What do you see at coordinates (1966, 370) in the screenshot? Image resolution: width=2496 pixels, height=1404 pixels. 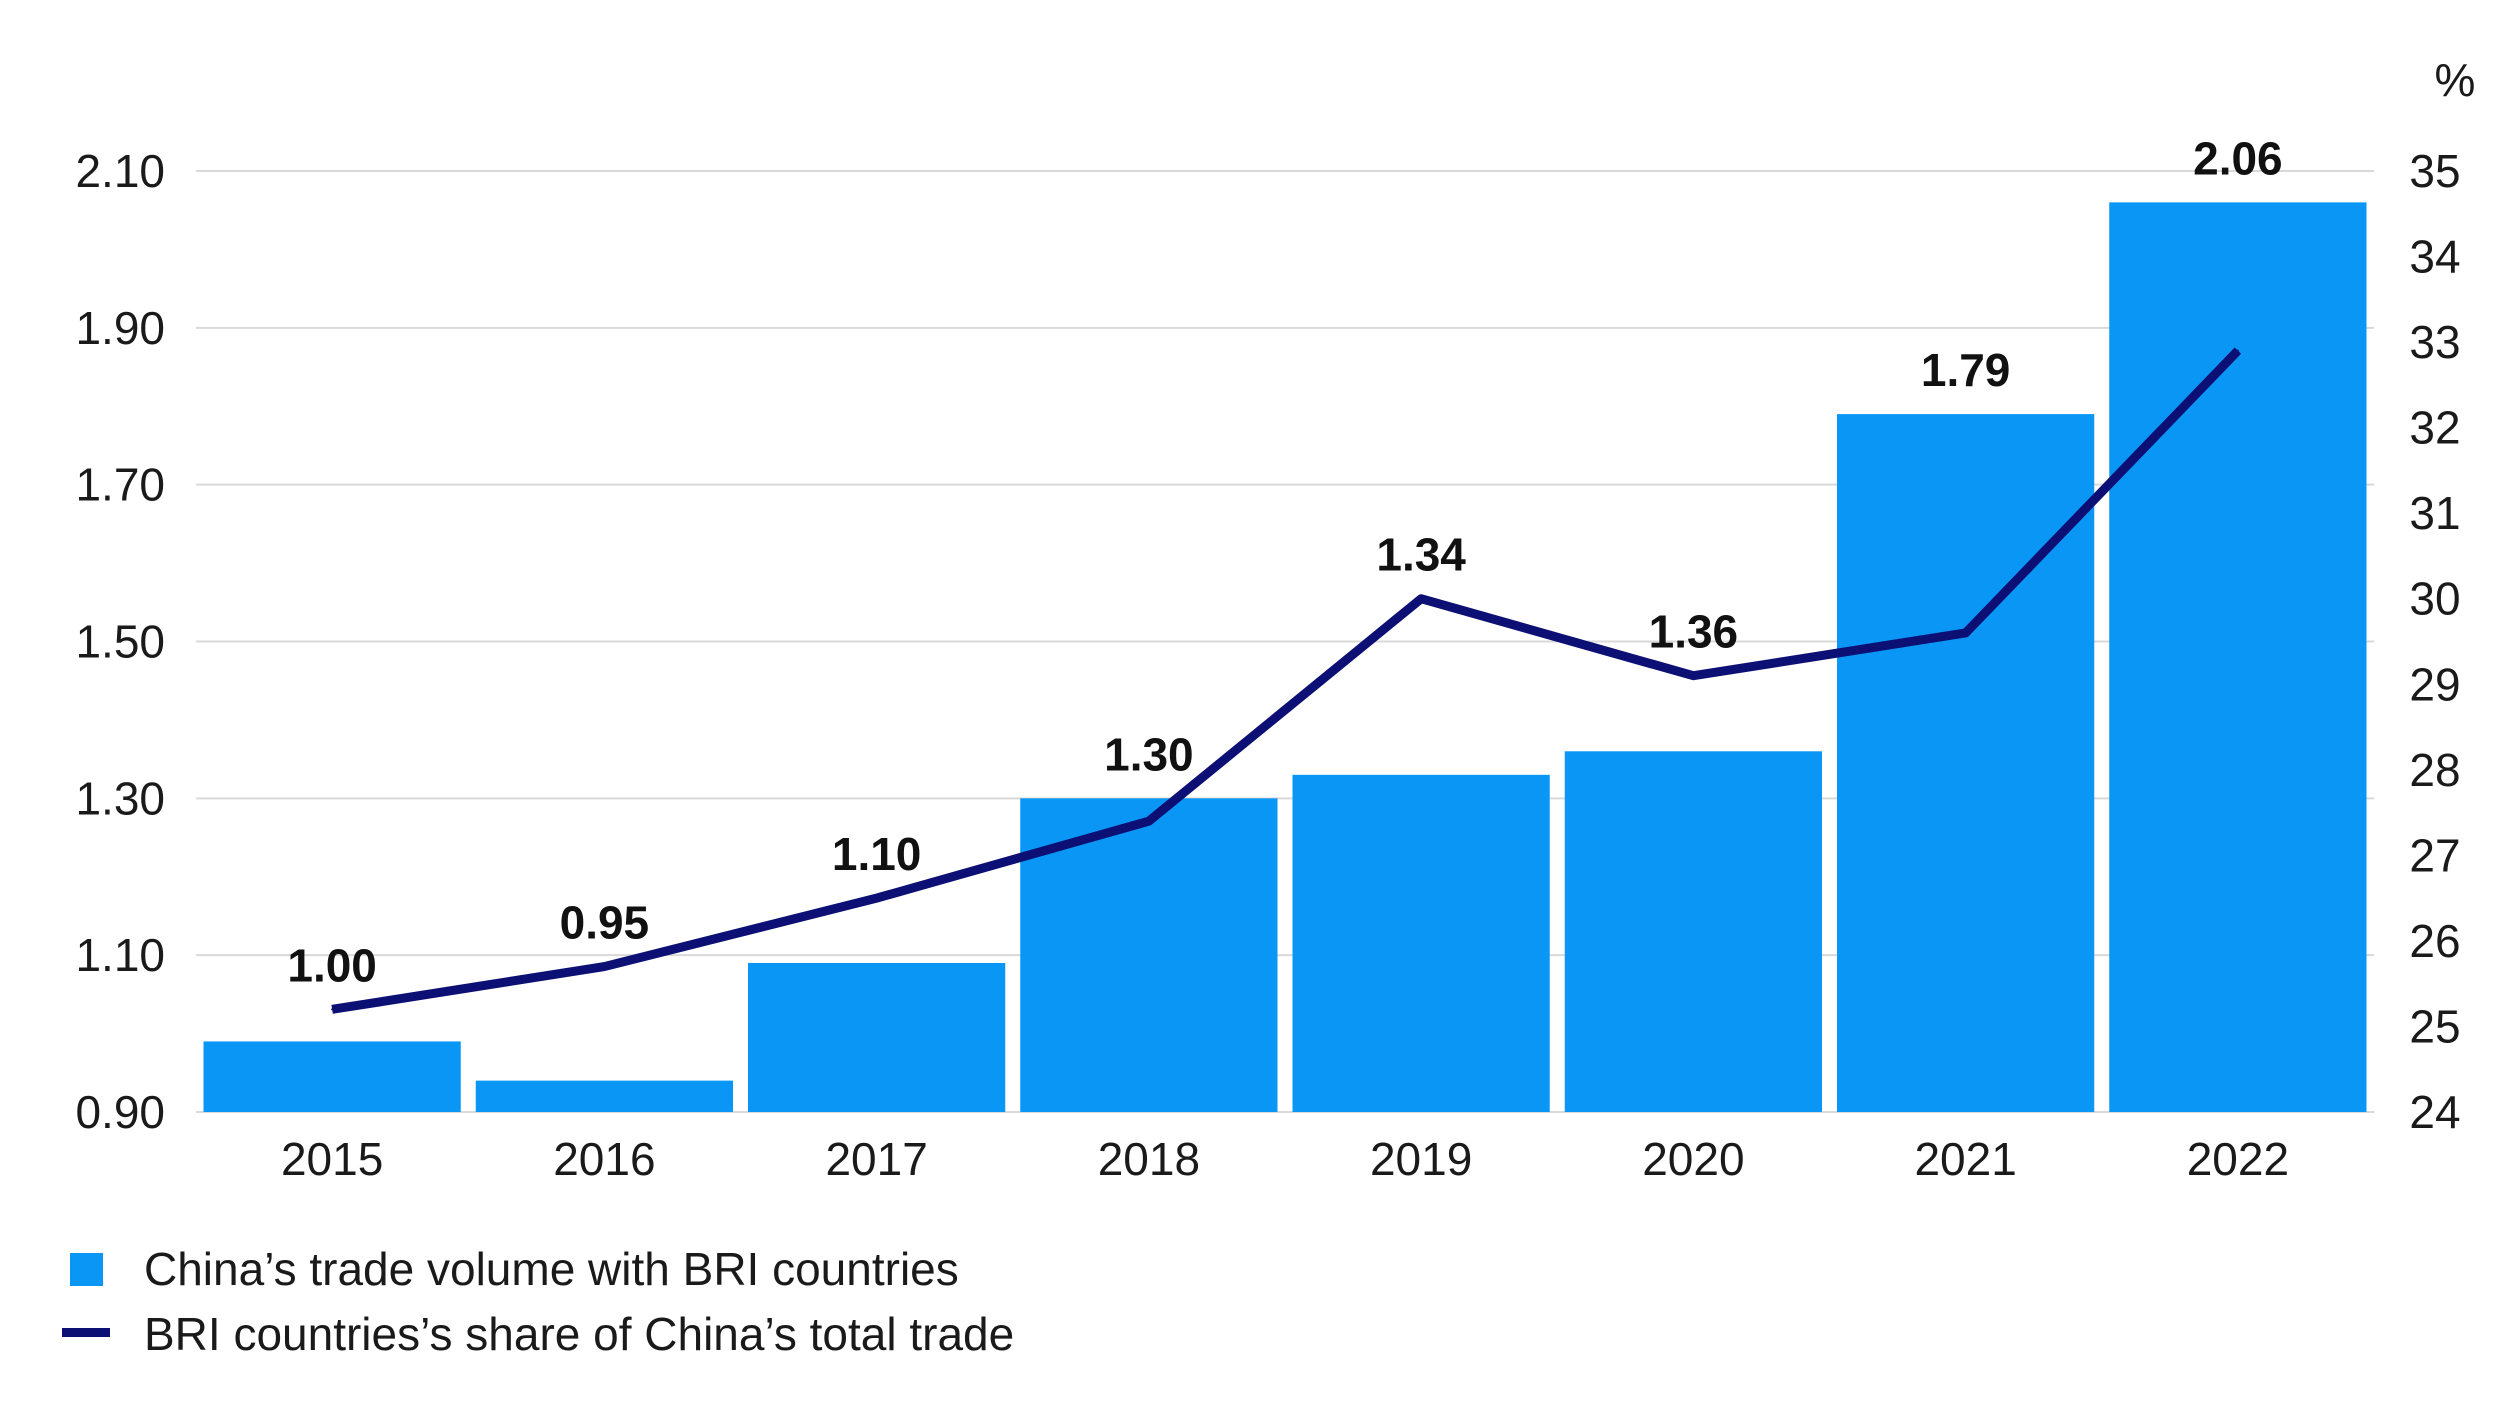 I see `data-label-2021: 1.79` at bounding box center [1966, 370].